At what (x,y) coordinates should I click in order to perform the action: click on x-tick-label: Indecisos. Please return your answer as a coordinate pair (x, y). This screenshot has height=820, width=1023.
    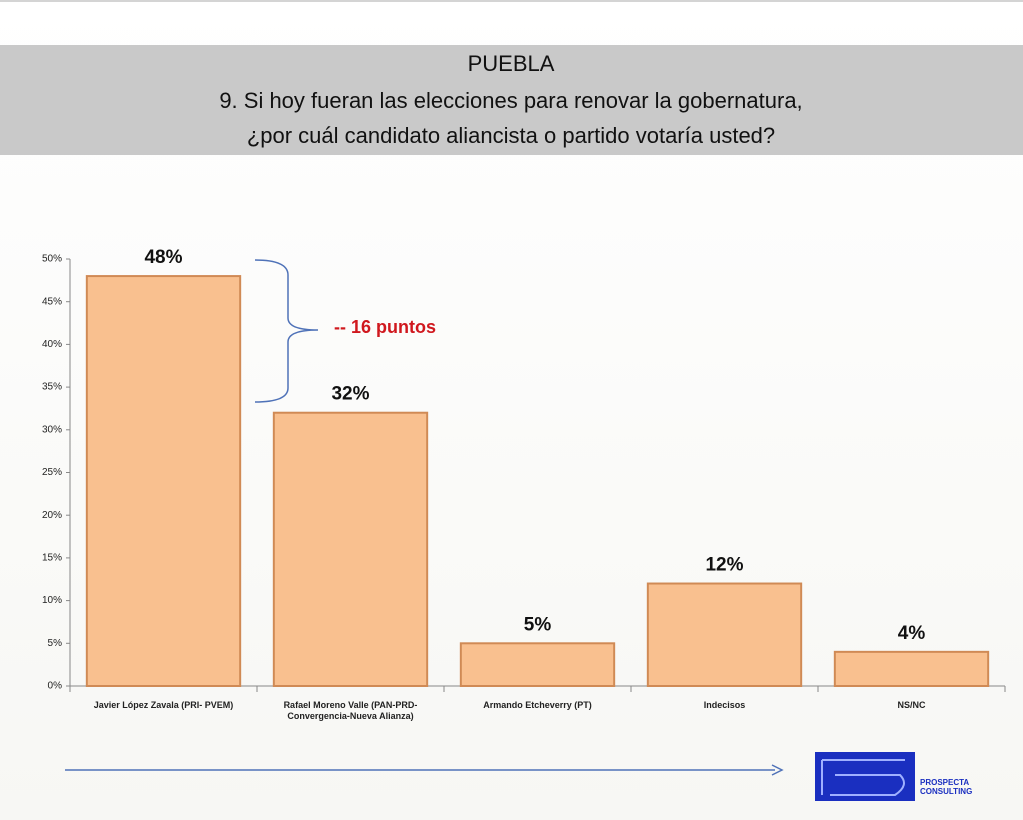
    Looking at the image, I should click on (724, 705).